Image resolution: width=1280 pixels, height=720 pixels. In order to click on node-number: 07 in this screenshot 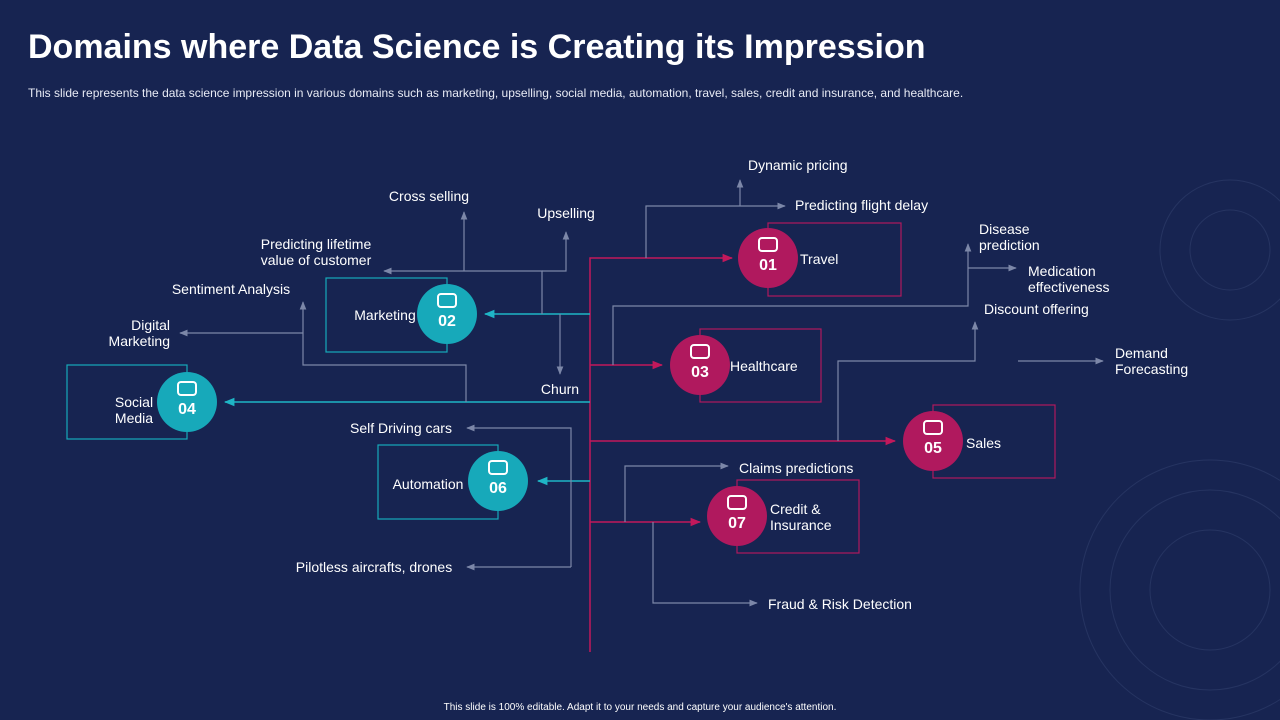, I will do `click(737, 523)`.